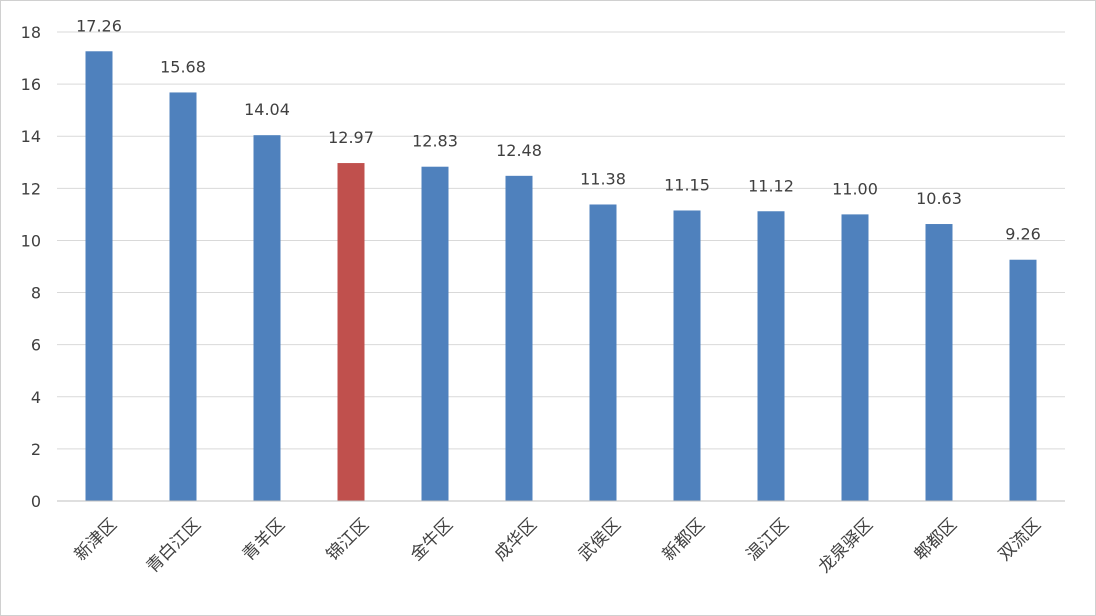  I want to click on data-label: 12.97, so click(351, 137).